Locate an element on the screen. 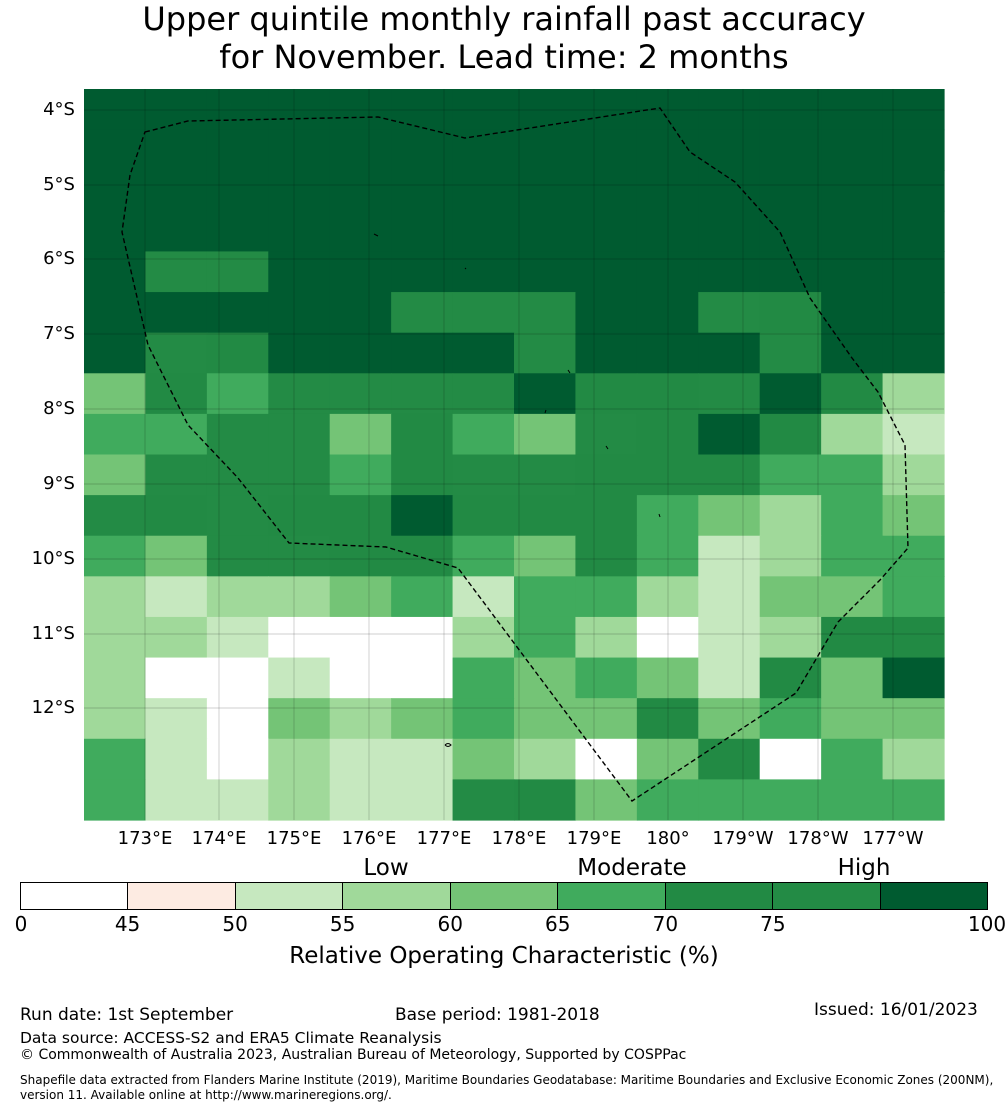 This screenshot has height=1110, width=1008. longitude-label: 177°E is located at coordinates (444, 838).